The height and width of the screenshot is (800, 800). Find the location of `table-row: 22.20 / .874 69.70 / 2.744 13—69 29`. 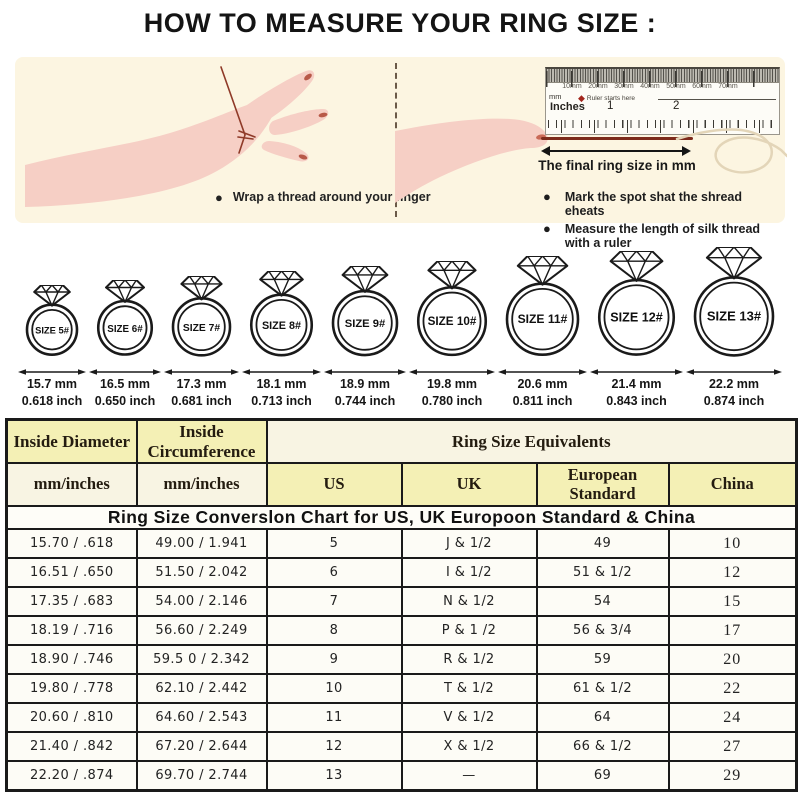

table-row: 22.20 / .874 69.70 / 2.744 13—69 29 is located at coordinates (401, 776).